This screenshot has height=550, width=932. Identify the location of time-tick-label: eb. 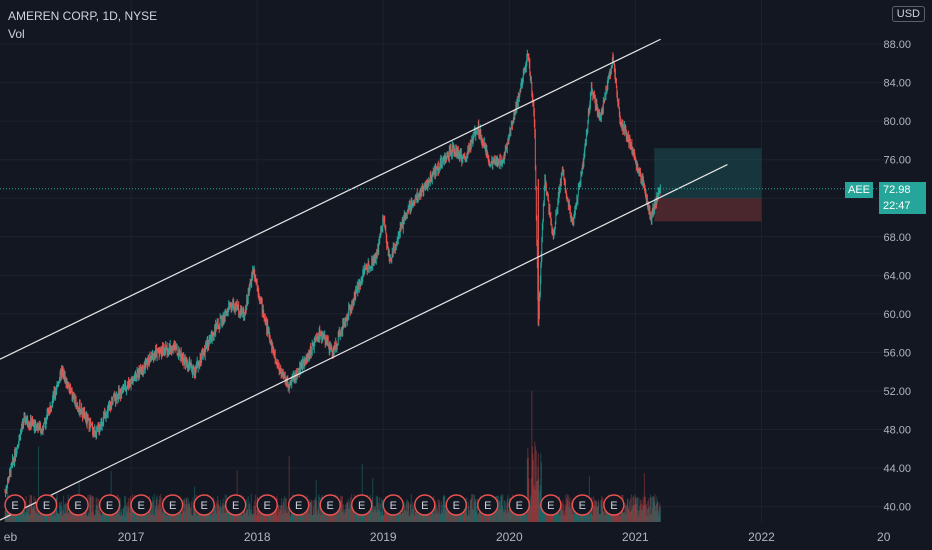
(11, 537).